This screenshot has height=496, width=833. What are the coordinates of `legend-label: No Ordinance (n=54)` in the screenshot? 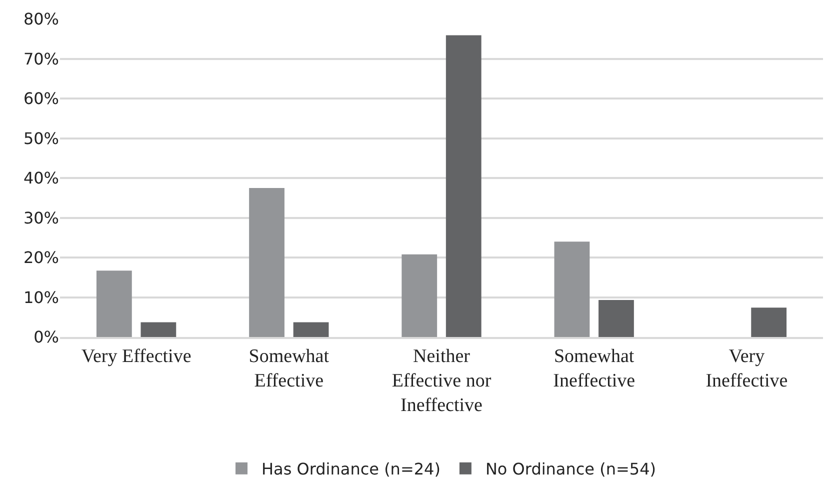 It's located at (570, 469).